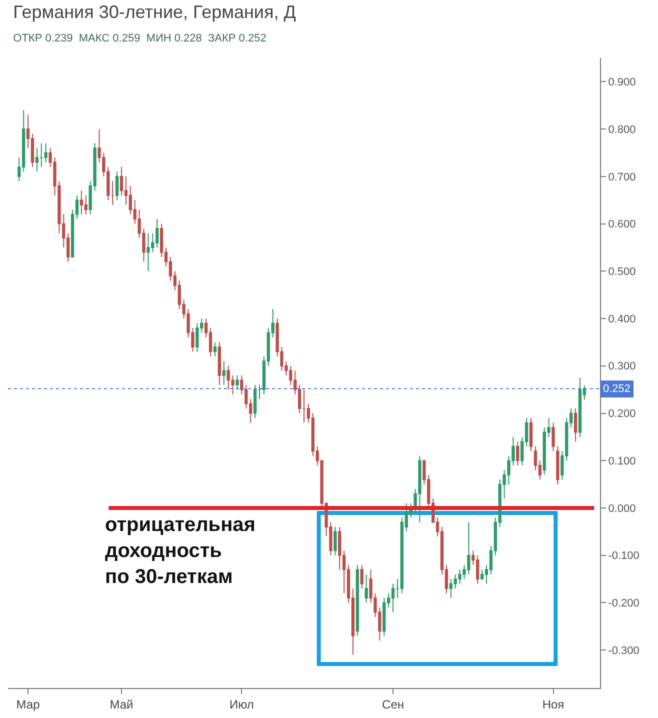 This screenshot has width=658, height=718. Describe the element at coordinates (622, 177) in the screenshot. I see `y-tick-label: 0.700` at that location.